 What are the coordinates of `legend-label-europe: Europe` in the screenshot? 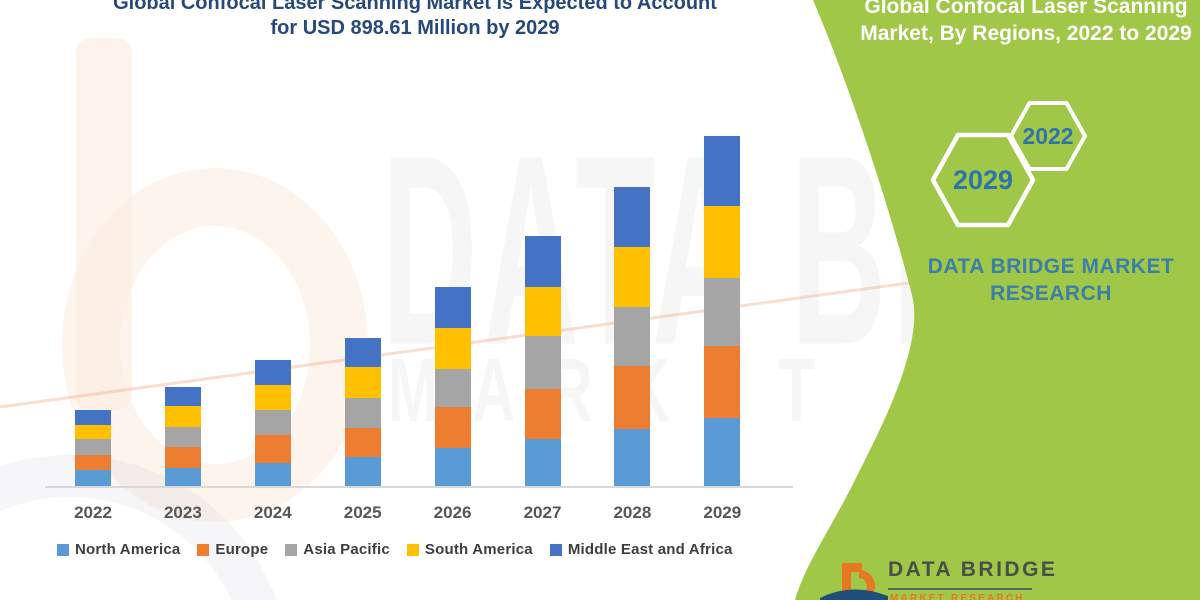 It's located at (242, 549).